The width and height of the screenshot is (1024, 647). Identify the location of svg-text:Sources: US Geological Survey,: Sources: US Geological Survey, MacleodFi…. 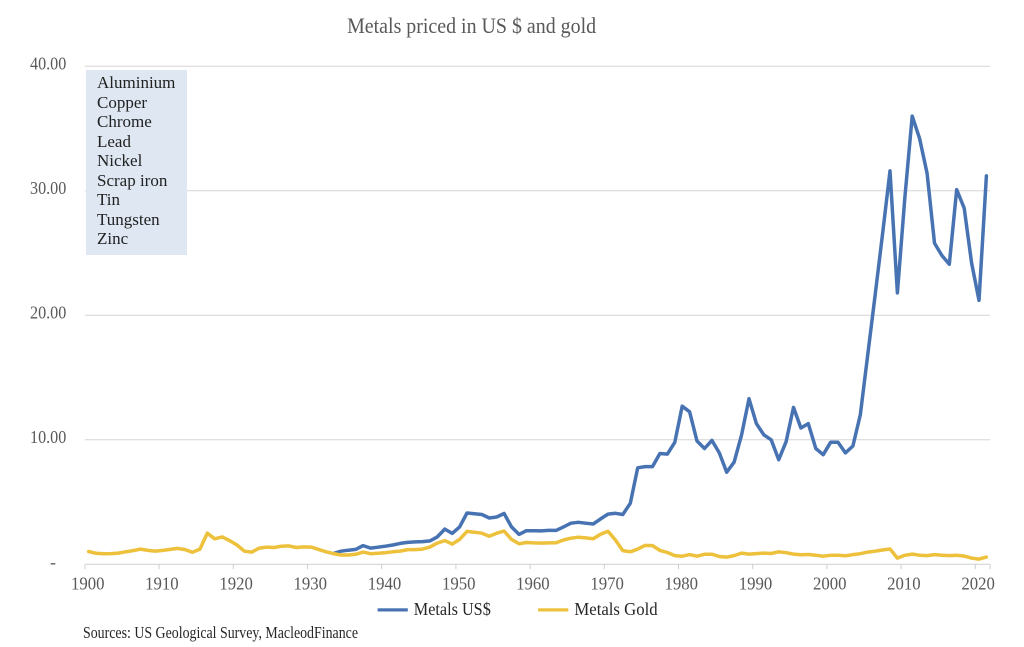
(220, 632).